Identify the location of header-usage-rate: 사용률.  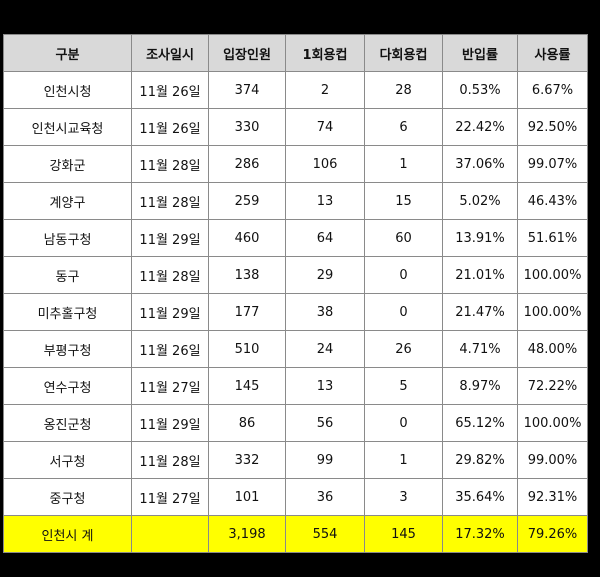
(552, 53).